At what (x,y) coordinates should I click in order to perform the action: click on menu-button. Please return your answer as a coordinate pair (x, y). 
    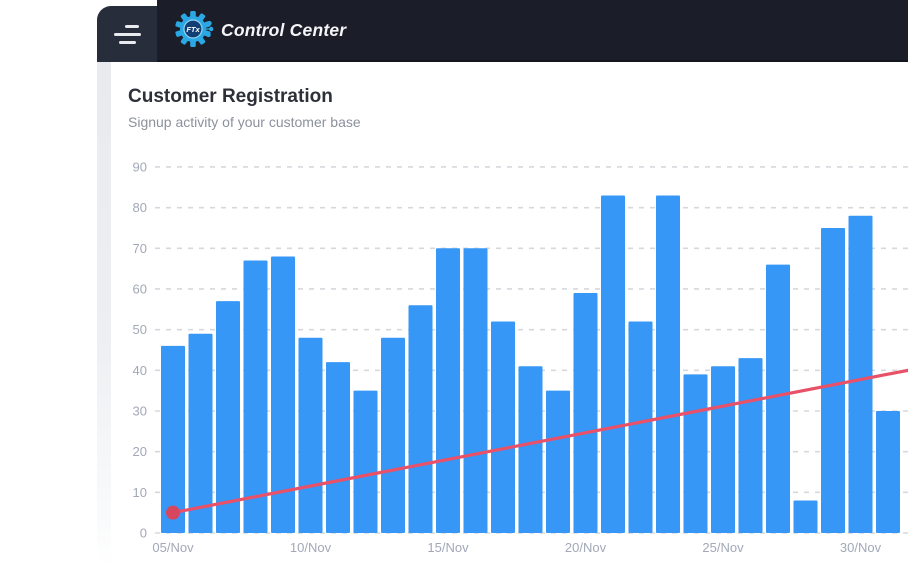
    Looking at the image, I should click on (127, 34).